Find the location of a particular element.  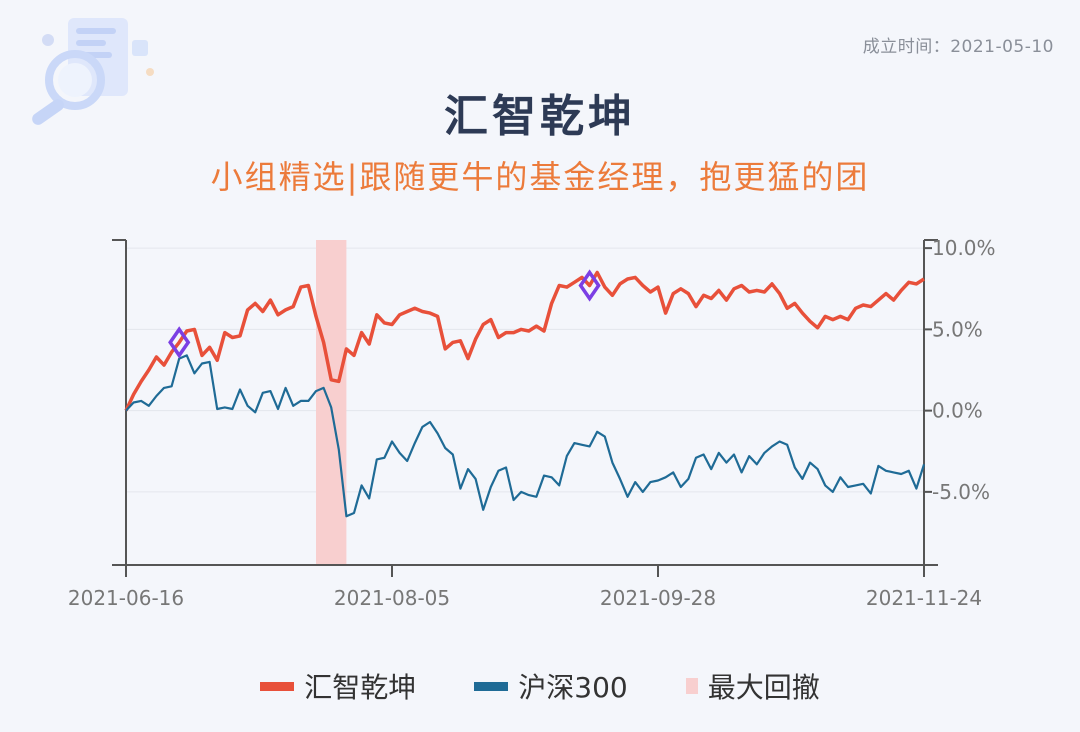

legend-item-index: 沪深300 is located at coordinates (551, 686).